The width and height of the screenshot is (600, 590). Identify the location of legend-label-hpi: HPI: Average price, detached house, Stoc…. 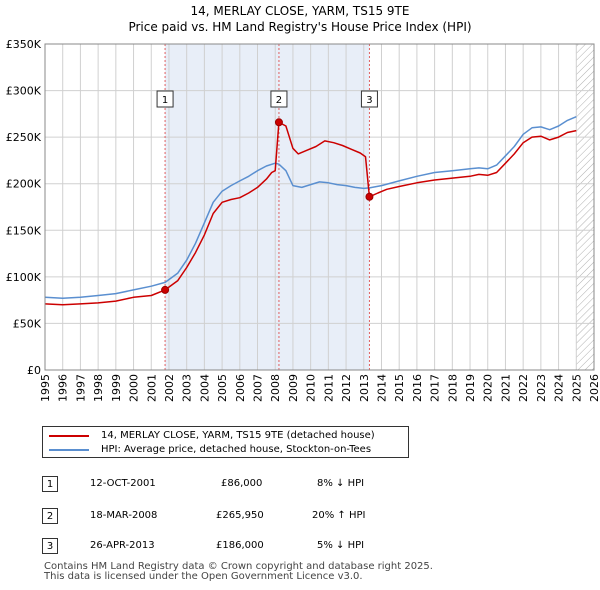
(236, 449).